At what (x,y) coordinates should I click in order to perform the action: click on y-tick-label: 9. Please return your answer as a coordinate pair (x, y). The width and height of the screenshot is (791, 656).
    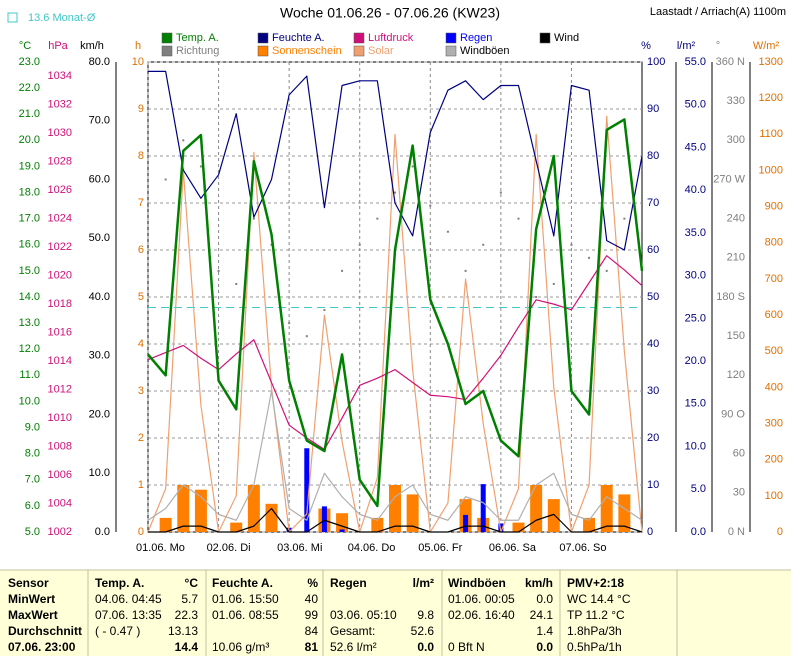
    Looking at the image, I should click on (141, 109).